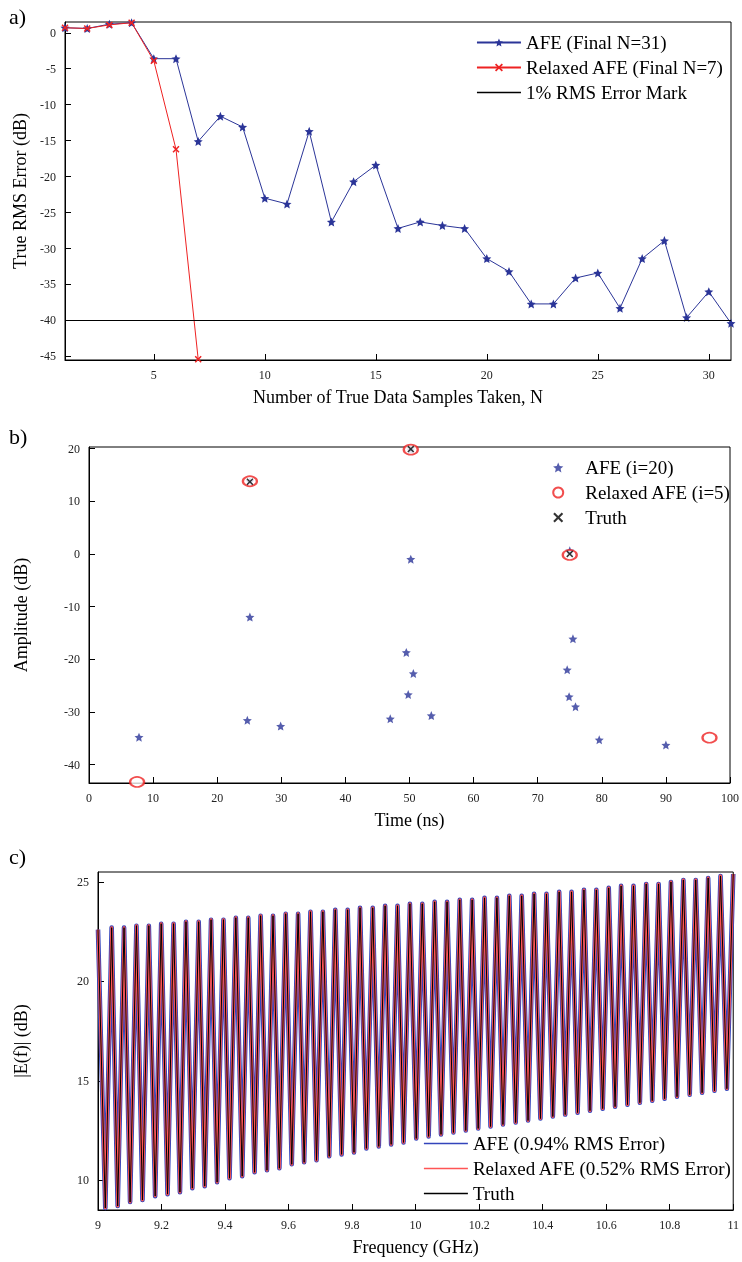 Image resolution: width=742 pixels, height=1262 pixels. What do you see at coordinates (409, 798) in the screenshot?
I see `x-tick-label: 50` at bounding box center [409, 798].